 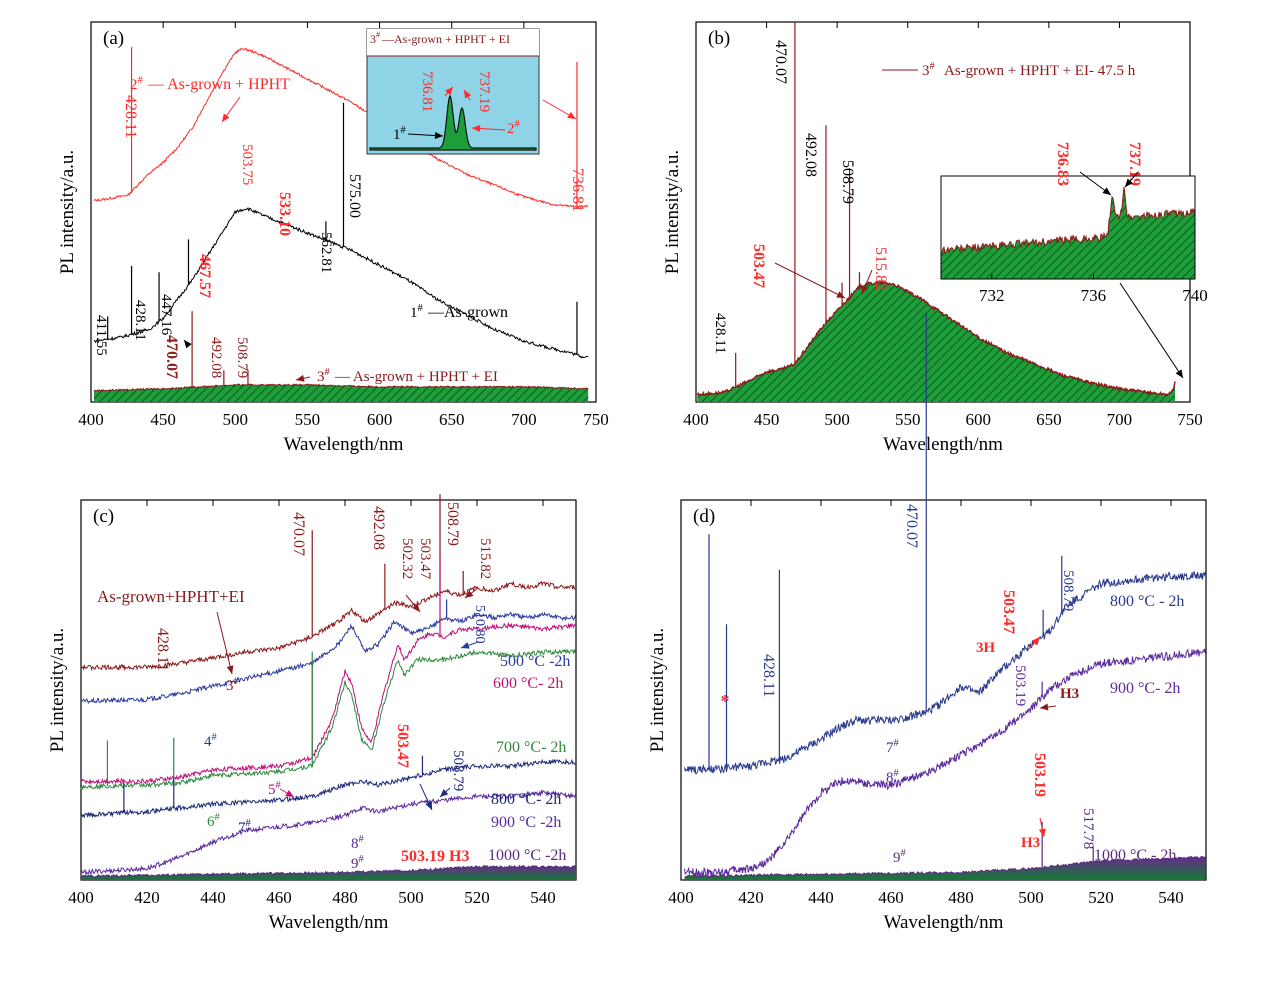 What do you see at coordinates (484, 91) in the screenshot?
I see `inset-label: 737.19` at bounding box center [484, 91].